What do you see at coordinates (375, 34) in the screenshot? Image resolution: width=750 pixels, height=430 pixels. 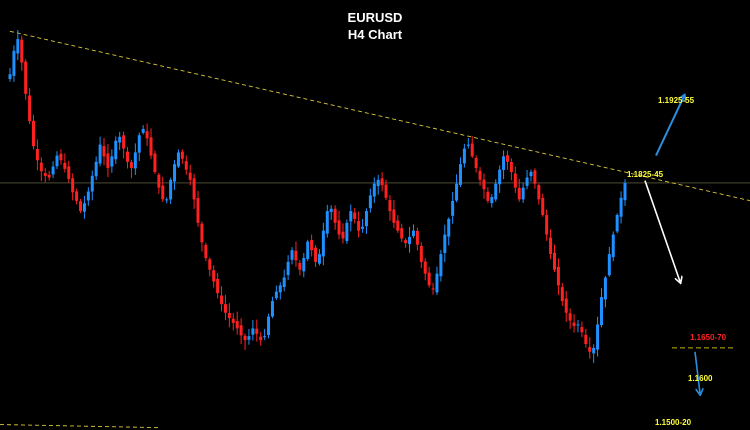 I see `chart-subtitle: H4 Chart` at bounding box center [375, 34].